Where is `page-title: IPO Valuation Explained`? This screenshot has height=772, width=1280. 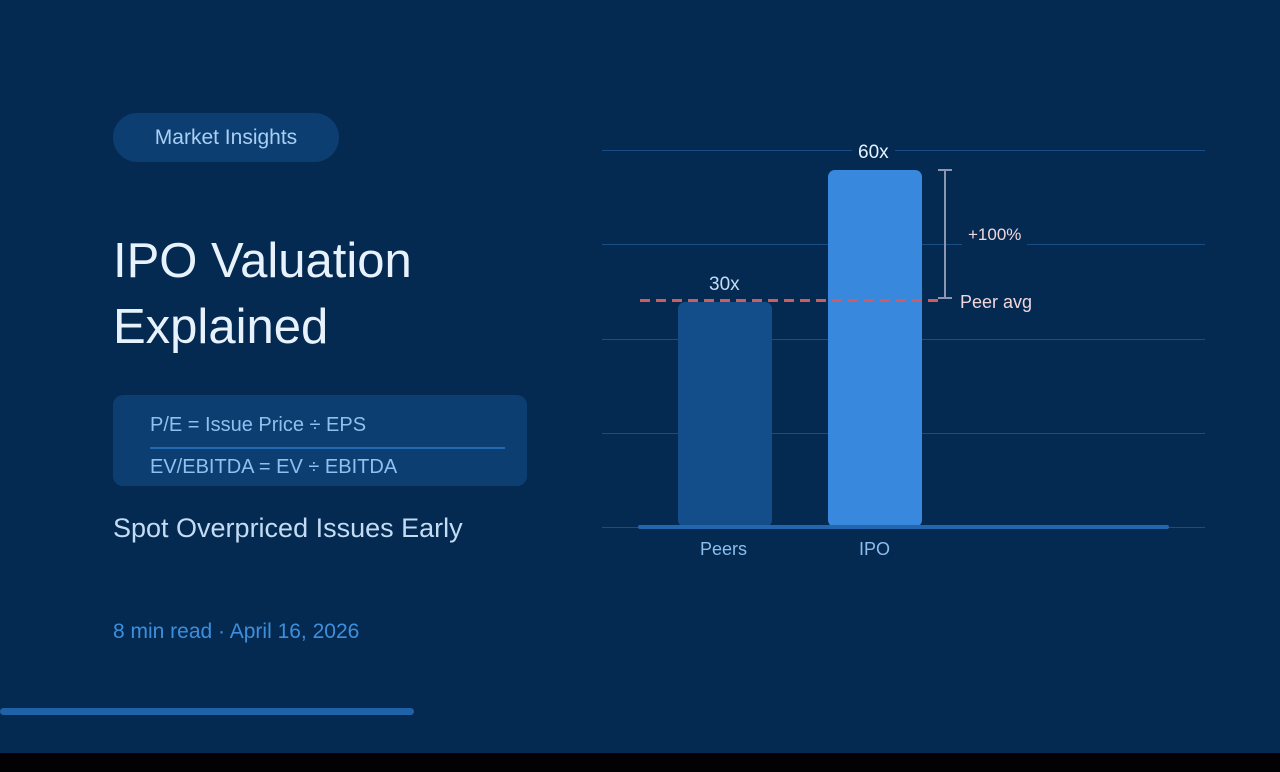
page-title: IPO Valuation Explained is located at coordinates (343, 294).